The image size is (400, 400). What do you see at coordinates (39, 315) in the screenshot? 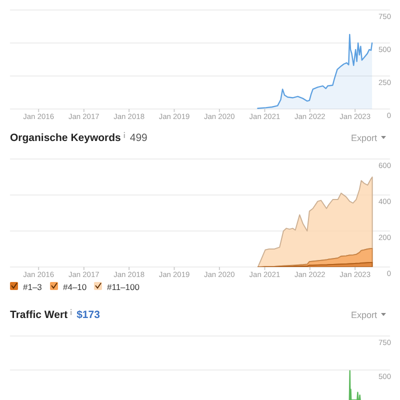
I see `chart-title: Traffic Wert` at bounding box center [39, 315].